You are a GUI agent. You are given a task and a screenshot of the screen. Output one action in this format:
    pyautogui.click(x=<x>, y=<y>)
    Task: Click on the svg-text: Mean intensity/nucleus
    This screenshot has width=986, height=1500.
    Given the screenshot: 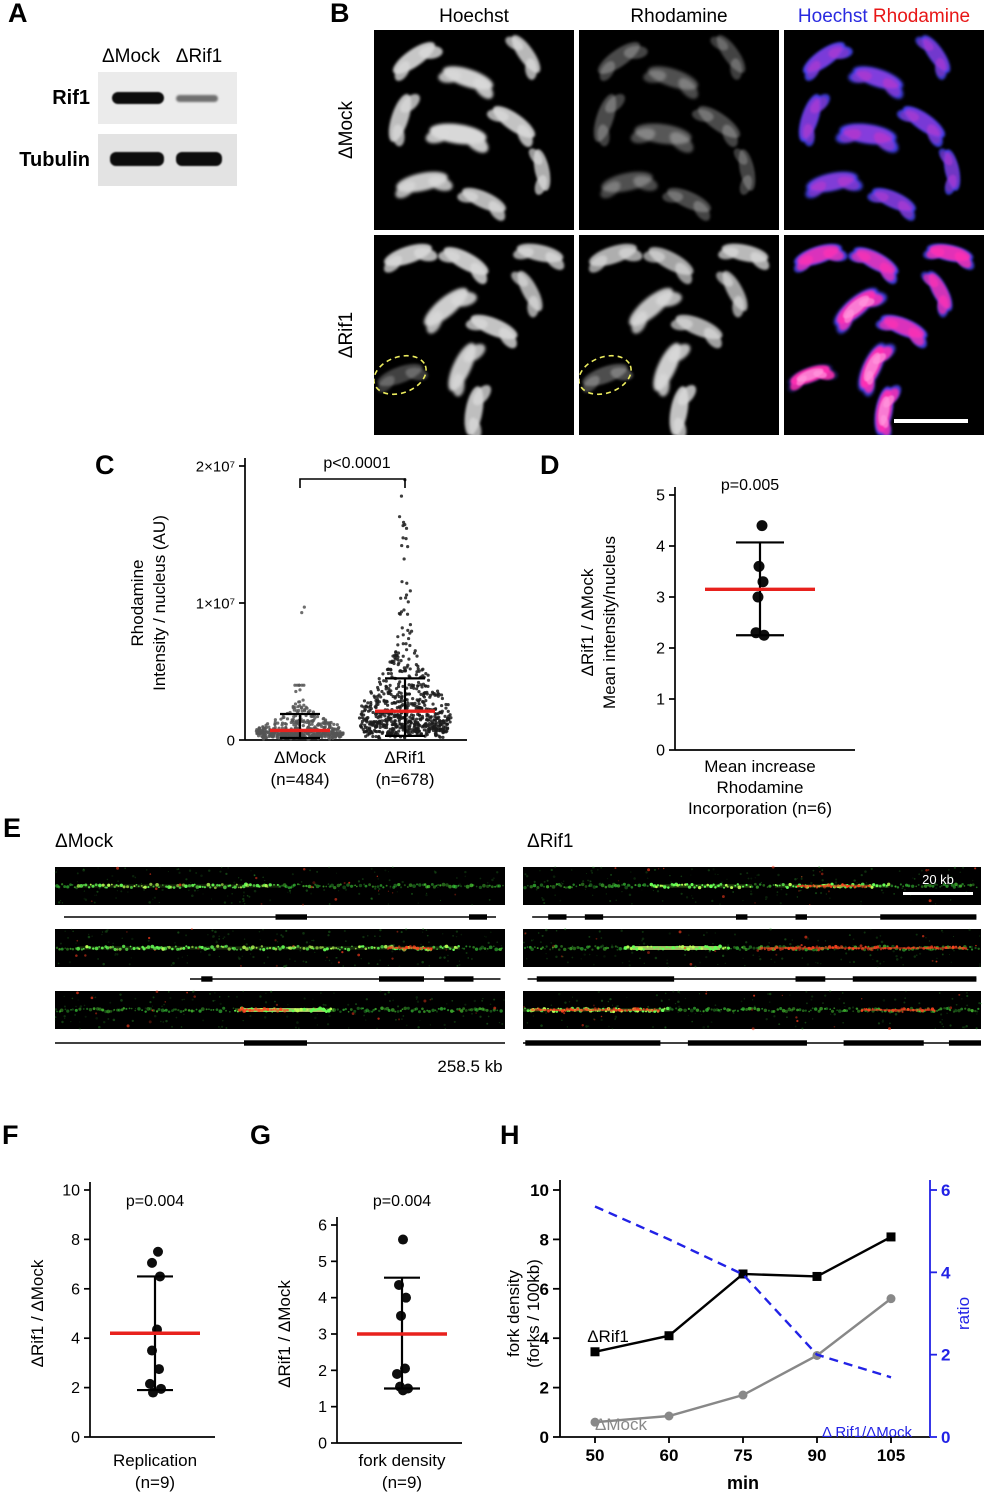 What is the action you would take?
    pyautogui.click(x=609, y=622)
    